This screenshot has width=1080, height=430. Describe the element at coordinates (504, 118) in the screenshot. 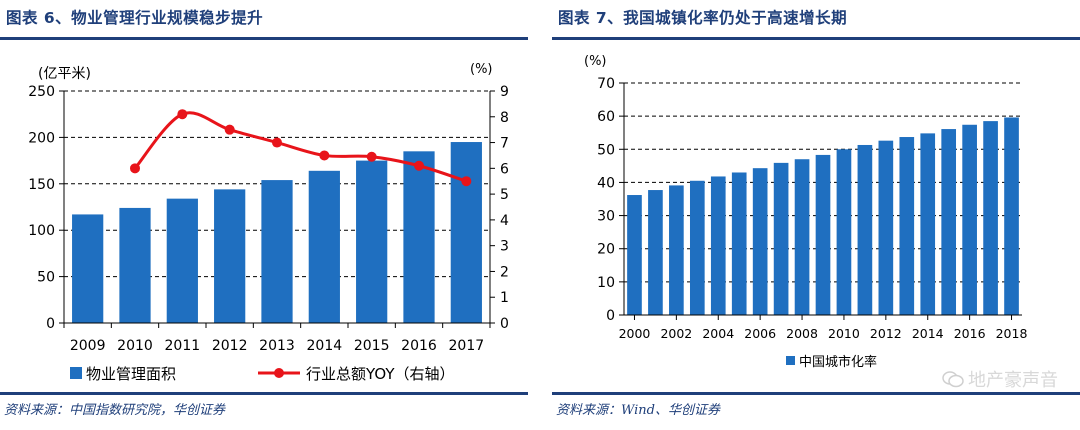

I see `y-right-tick-label: 8` at that location.